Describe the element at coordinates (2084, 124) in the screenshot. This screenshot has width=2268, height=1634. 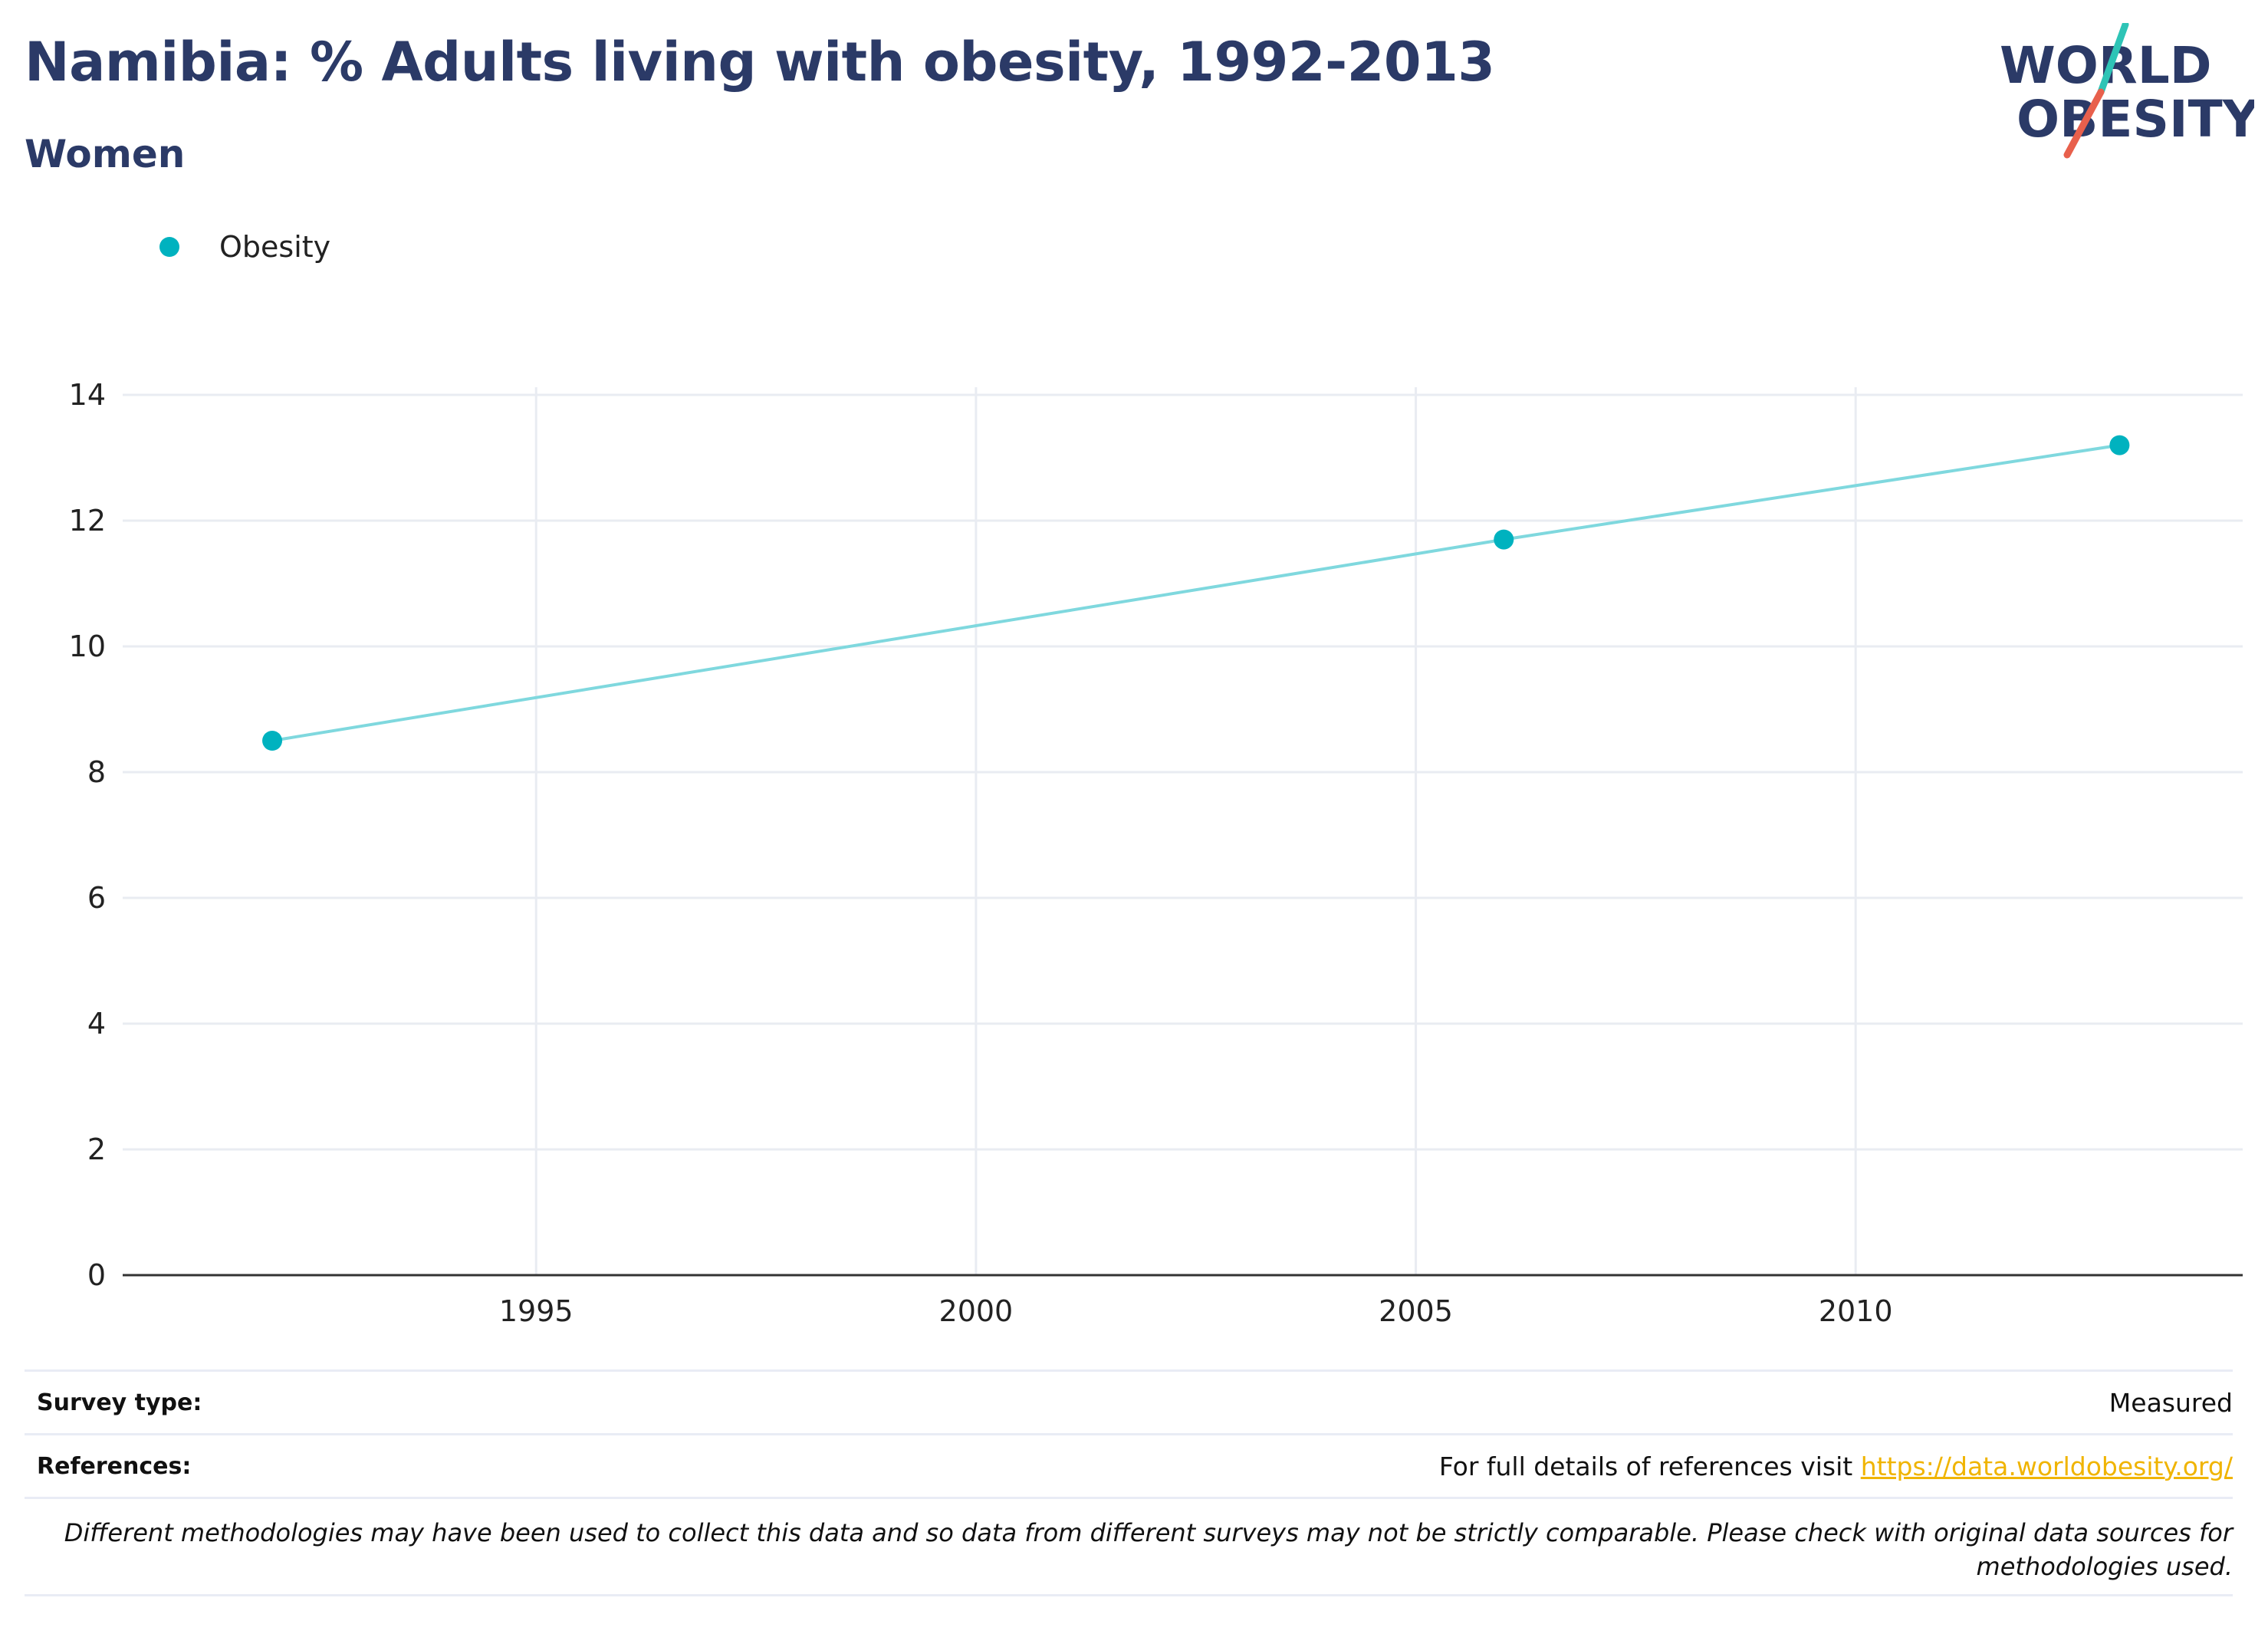
I see `logo-slash-coral` at that location.